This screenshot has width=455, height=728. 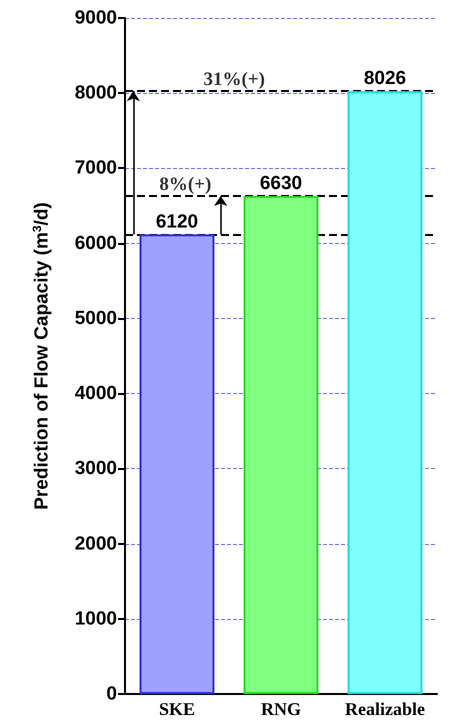 I want to click on y-axis-title: Prediction of Flow Capacity (m3/d), so click(x=41, y=356).